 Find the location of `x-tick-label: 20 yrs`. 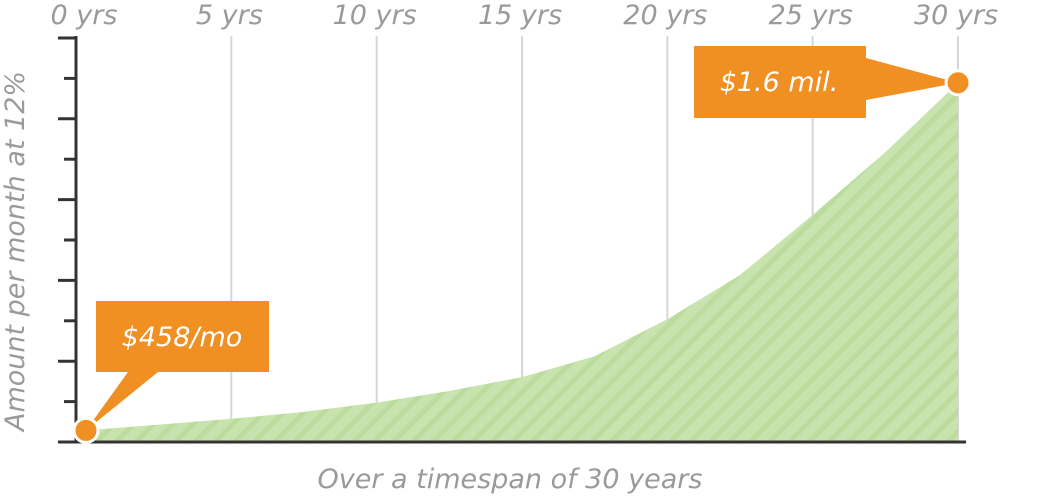

x-tick-label: 20 yrs is located at coordinates (665, 15).